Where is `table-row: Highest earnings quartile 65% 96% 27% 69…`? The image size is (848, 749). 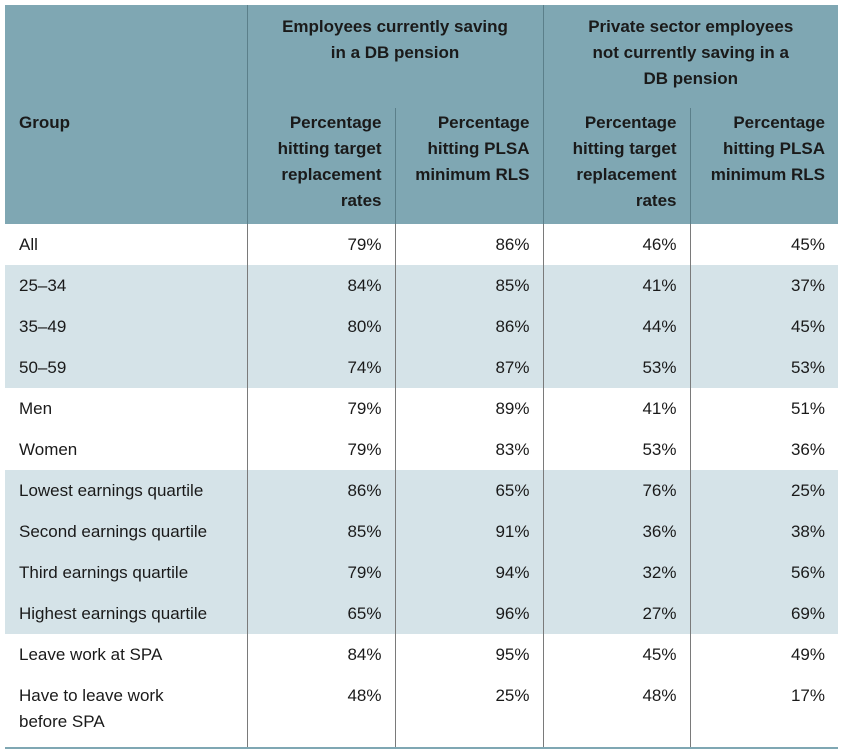
table-row: Highest earnings quartile 65% 96% 27% 69… is located at coordinates (421, 613).